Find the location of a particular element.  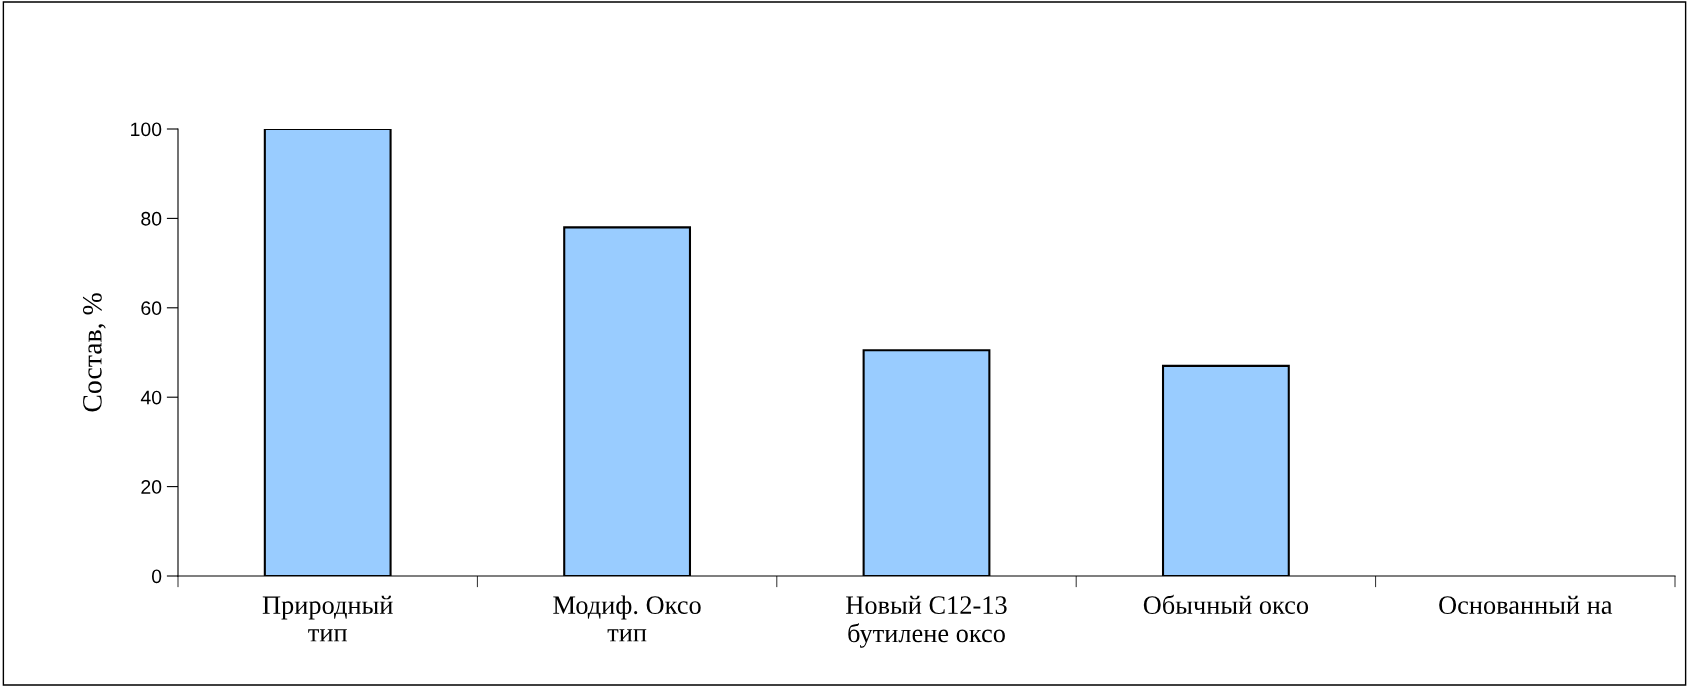

y-tick-label: 60 is located at coordinates (151, 308).